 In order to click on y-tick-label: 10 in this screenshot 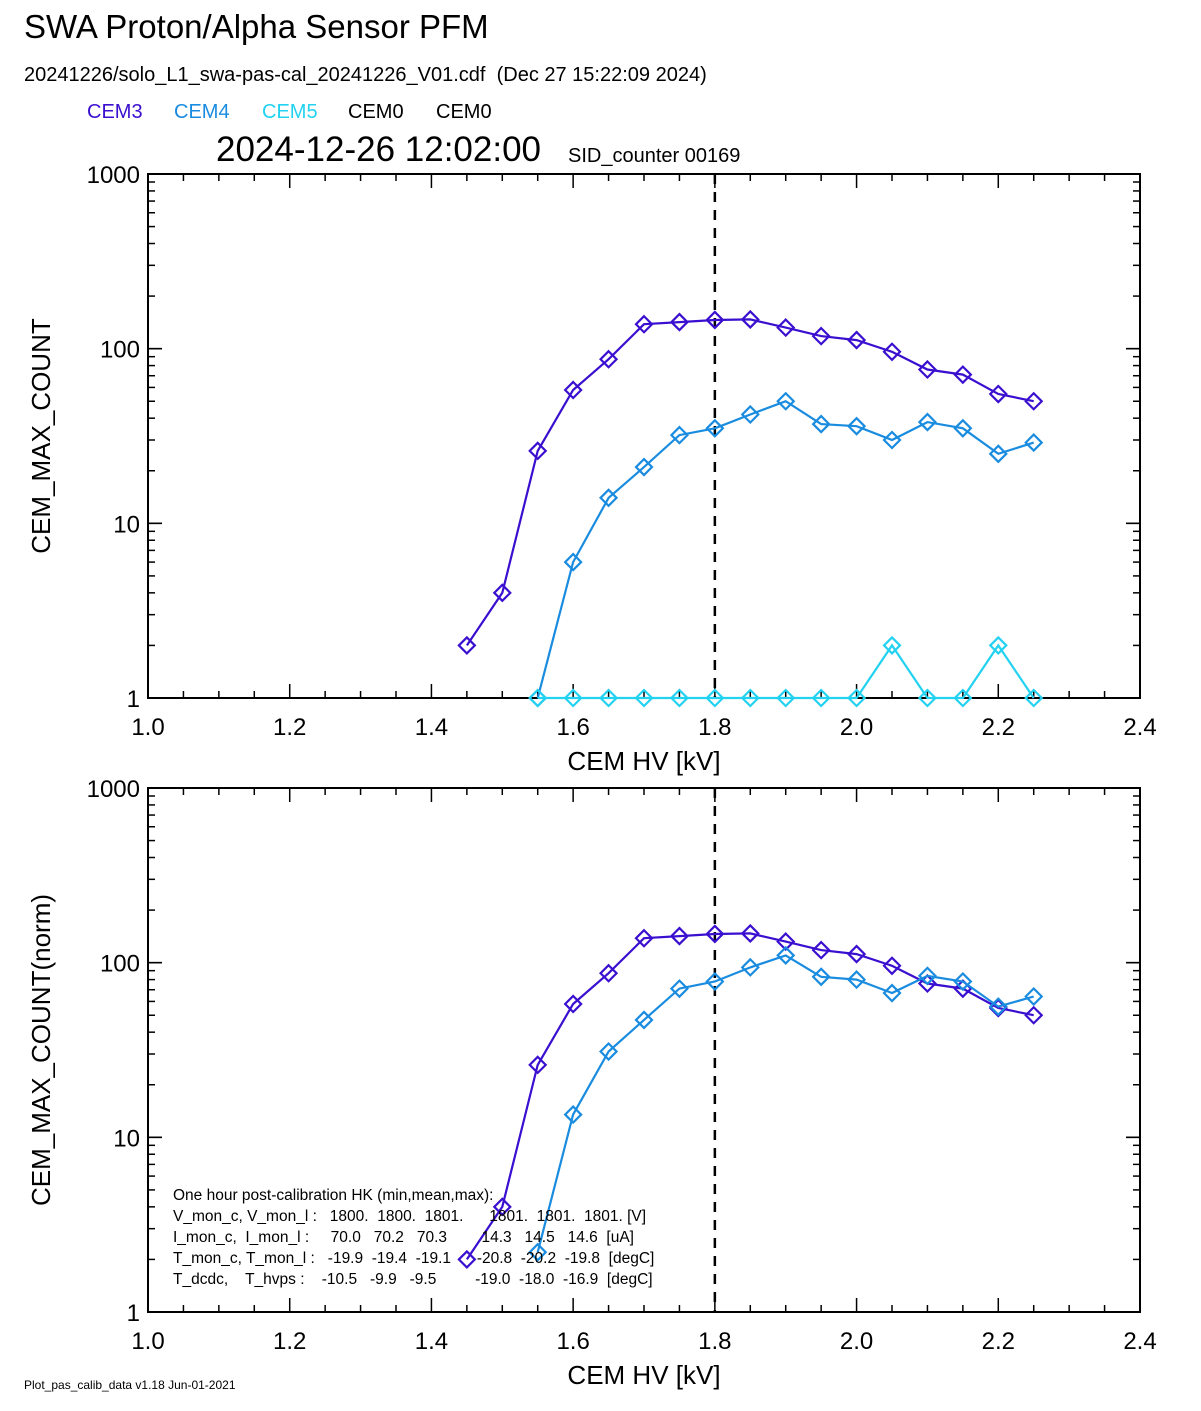, I will do `click(126, 524)`.